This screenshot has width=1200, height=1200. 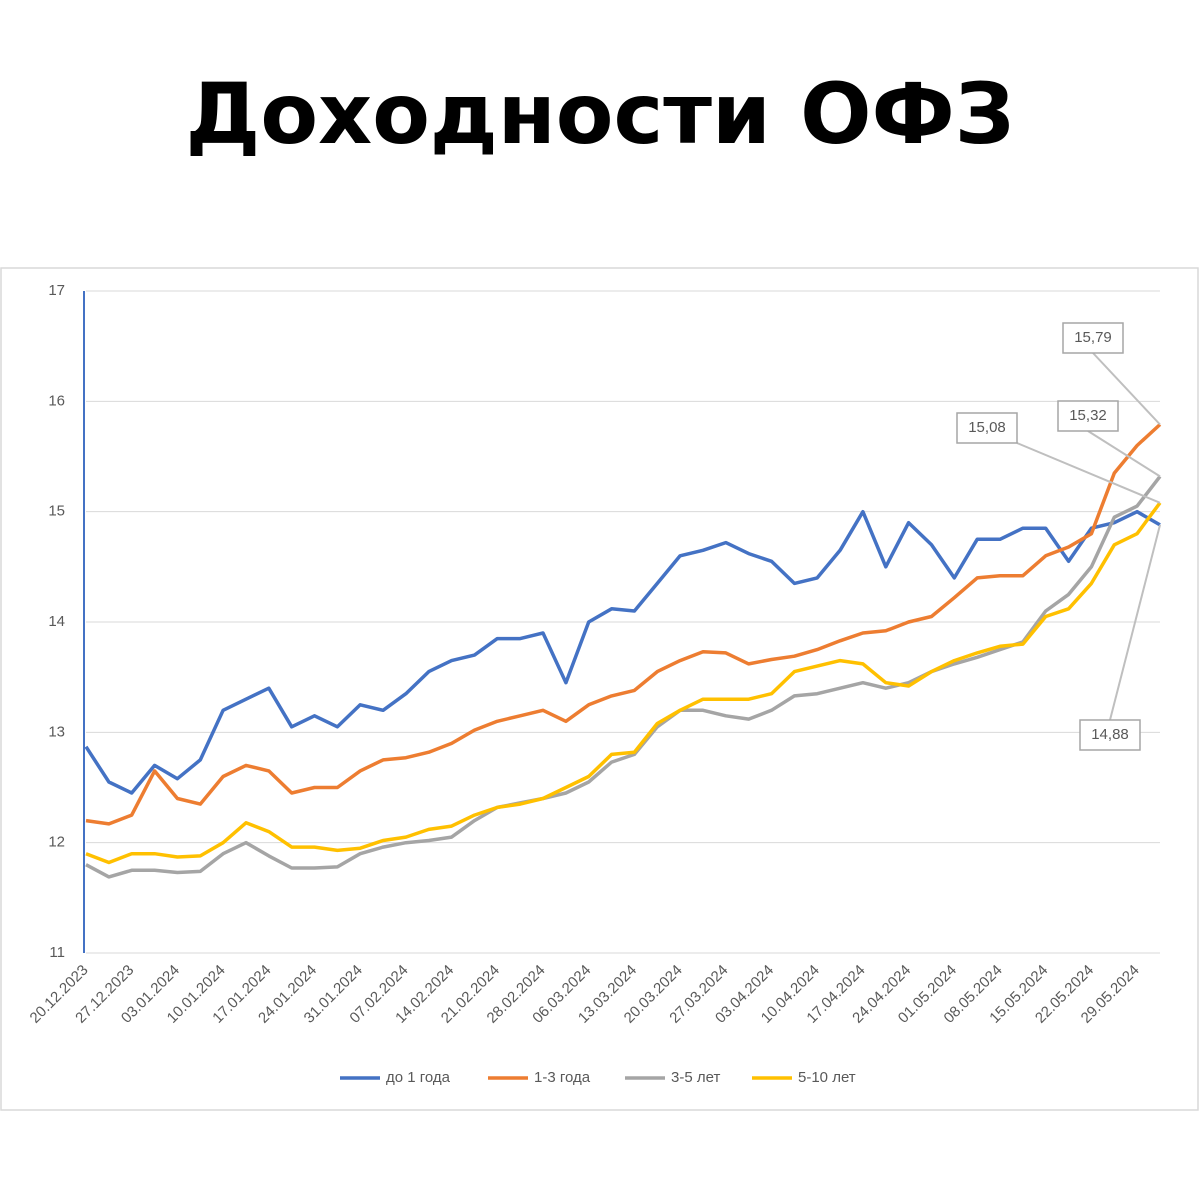 I want to click on legend-label: 1-3 года, so click(x=562, y=1077).